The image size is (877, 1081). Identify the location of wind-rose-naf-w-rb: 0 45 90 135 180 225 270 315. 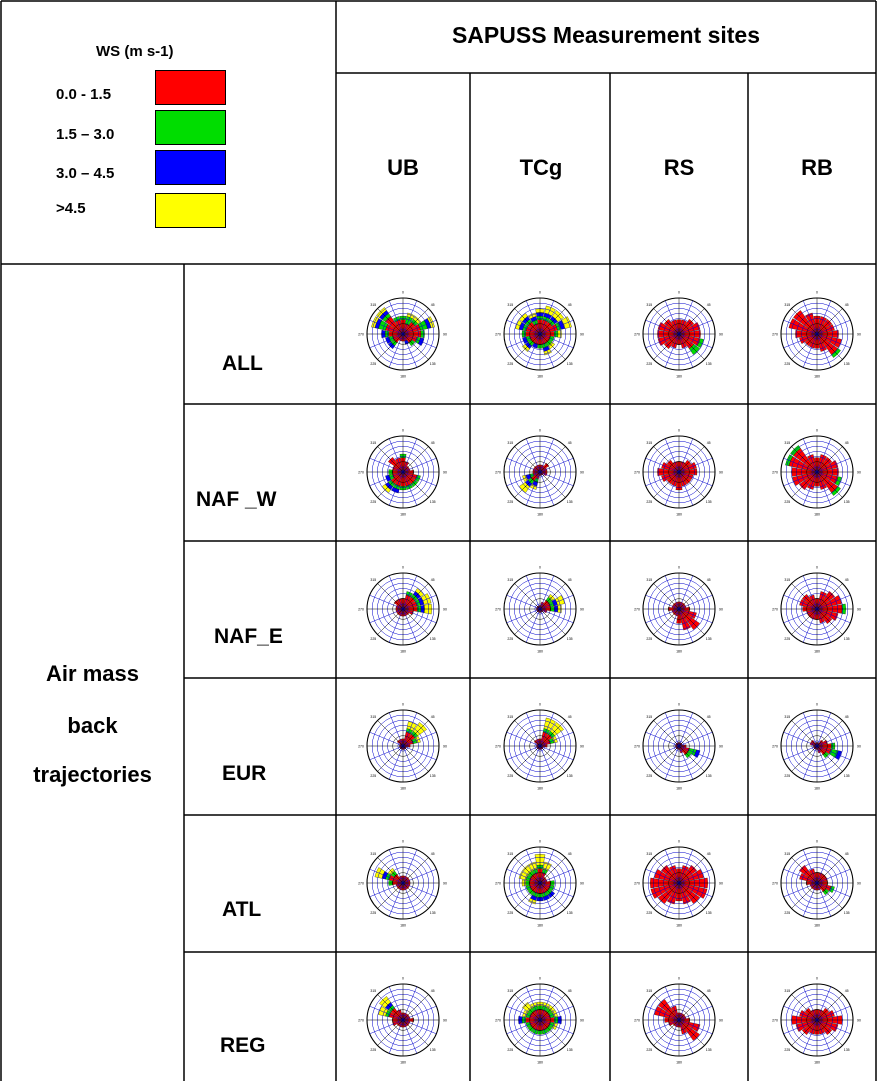
(816, 473).